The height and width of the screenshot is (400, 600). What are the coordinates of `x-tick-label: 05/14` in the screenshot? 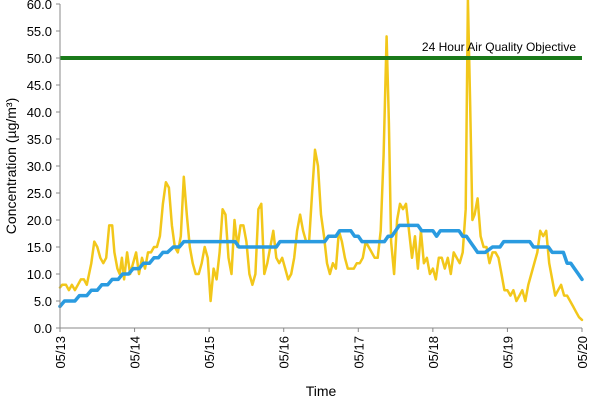 It's located at (135, 352).